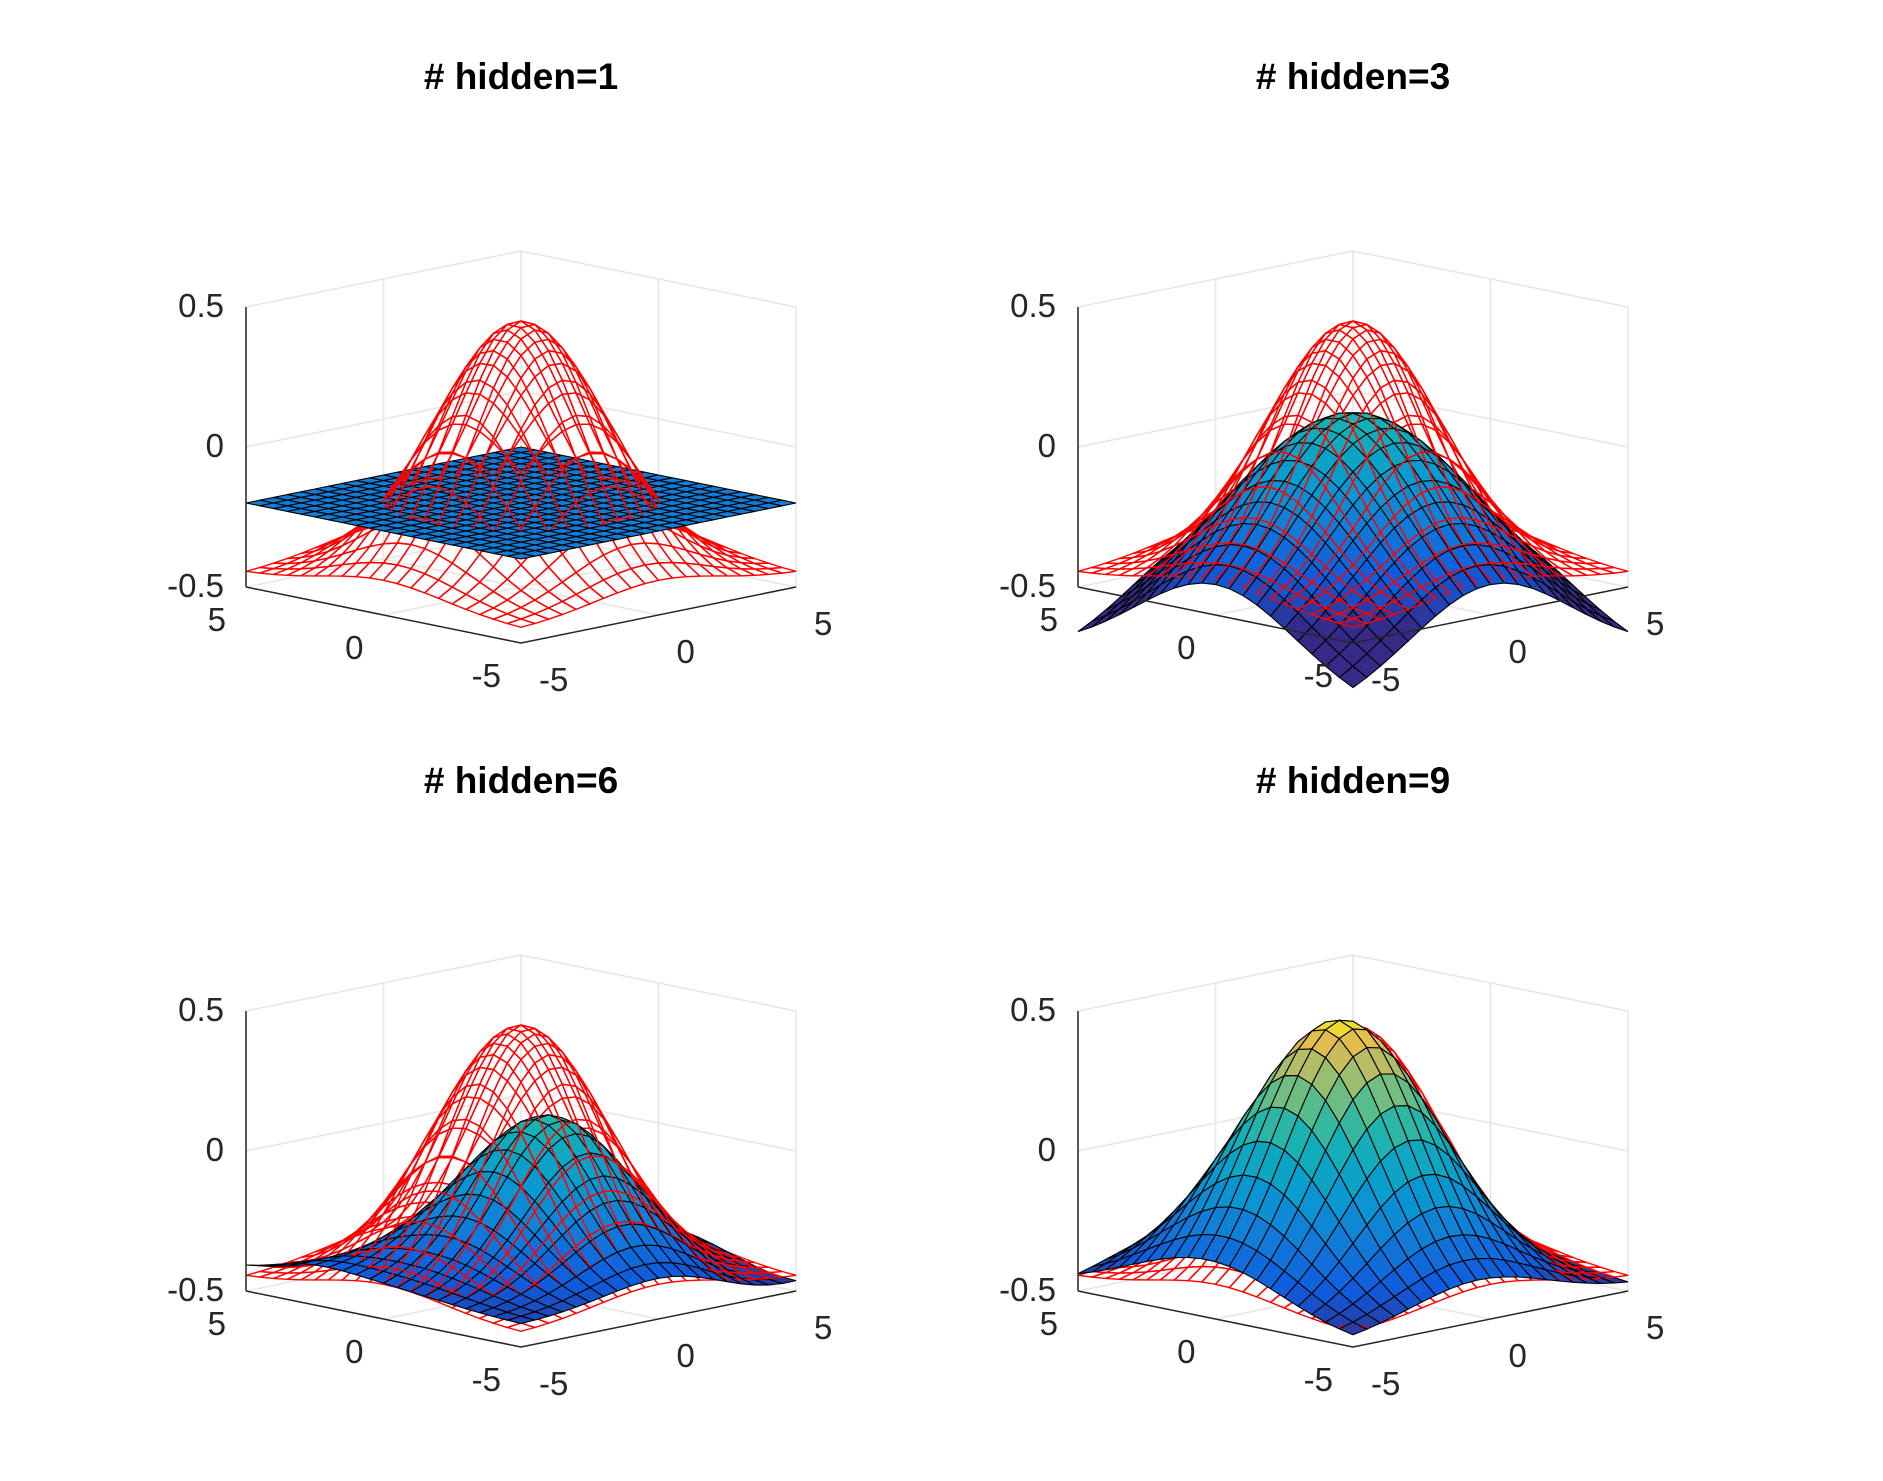 This screenshot has width=1883, height=1481. I want to click on fitted-surface-face, so click(521, 556).